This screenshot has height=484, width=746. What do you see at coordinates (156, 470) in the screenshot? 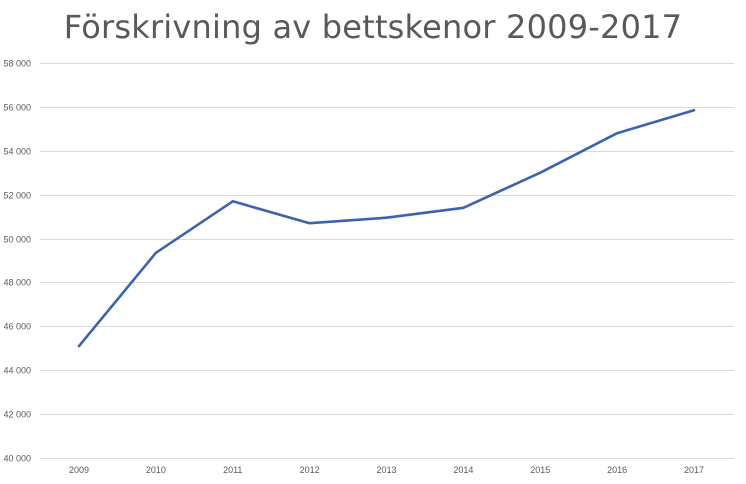
I see `x-tick-label: 2010` at bounding box center [156, 470].